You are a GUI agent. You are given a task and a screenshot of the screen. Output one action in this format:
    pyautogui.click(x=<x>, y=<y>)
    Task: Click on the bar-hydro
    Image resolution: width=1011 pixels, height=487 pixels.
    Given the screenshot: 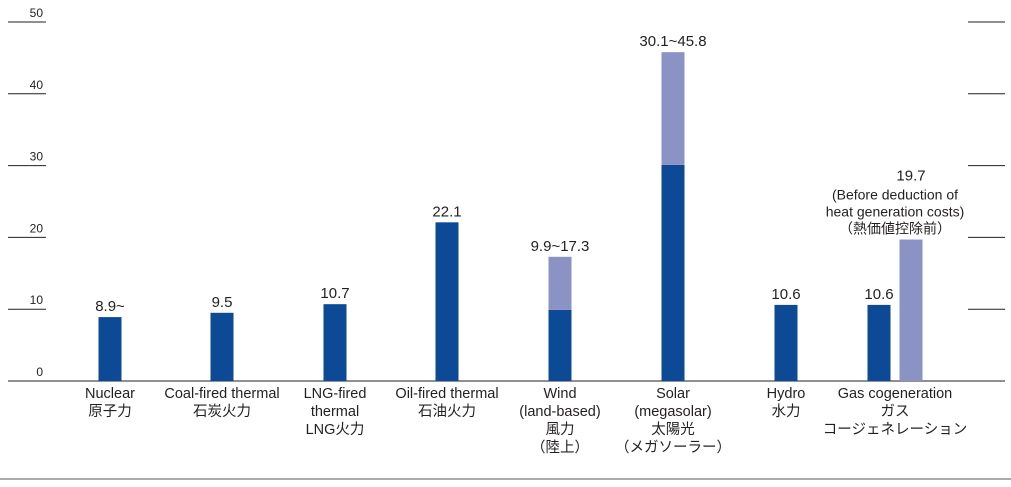 What is the action you would take?
    pyautogui.click(x=786, y=342)
    